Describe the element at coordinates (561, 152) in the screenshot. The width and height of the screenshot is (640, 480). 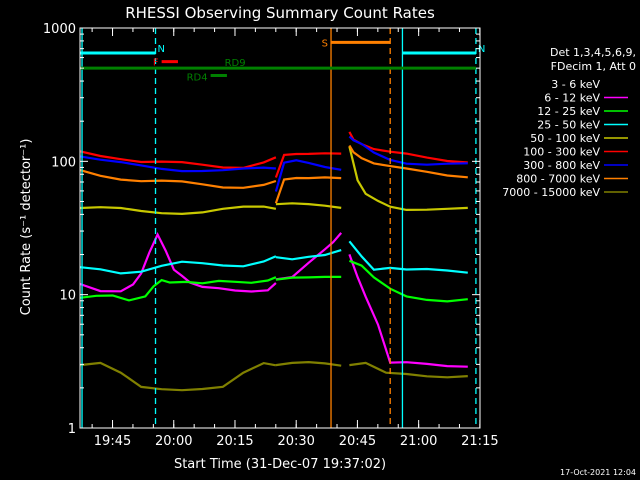
I see `legend-label-6: 100 - 300 keV` at that location.